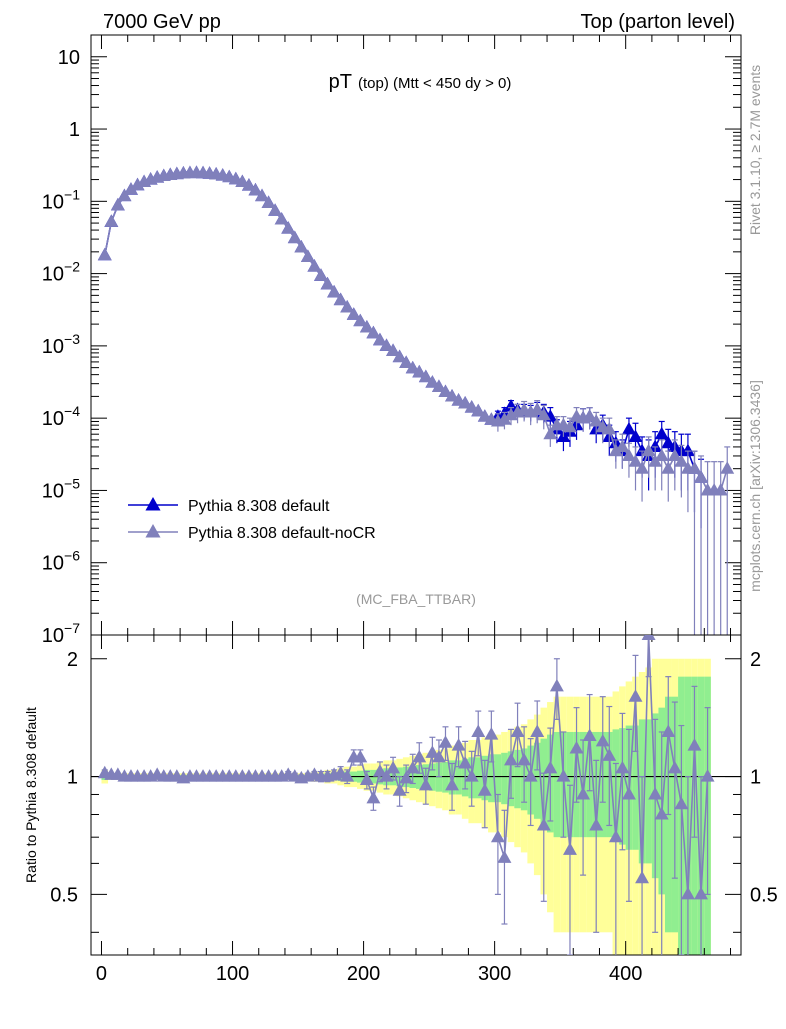 The width and height of the screenshot is (786, 1029). I want to click on x-tick-label: 0, so click(101, 974).